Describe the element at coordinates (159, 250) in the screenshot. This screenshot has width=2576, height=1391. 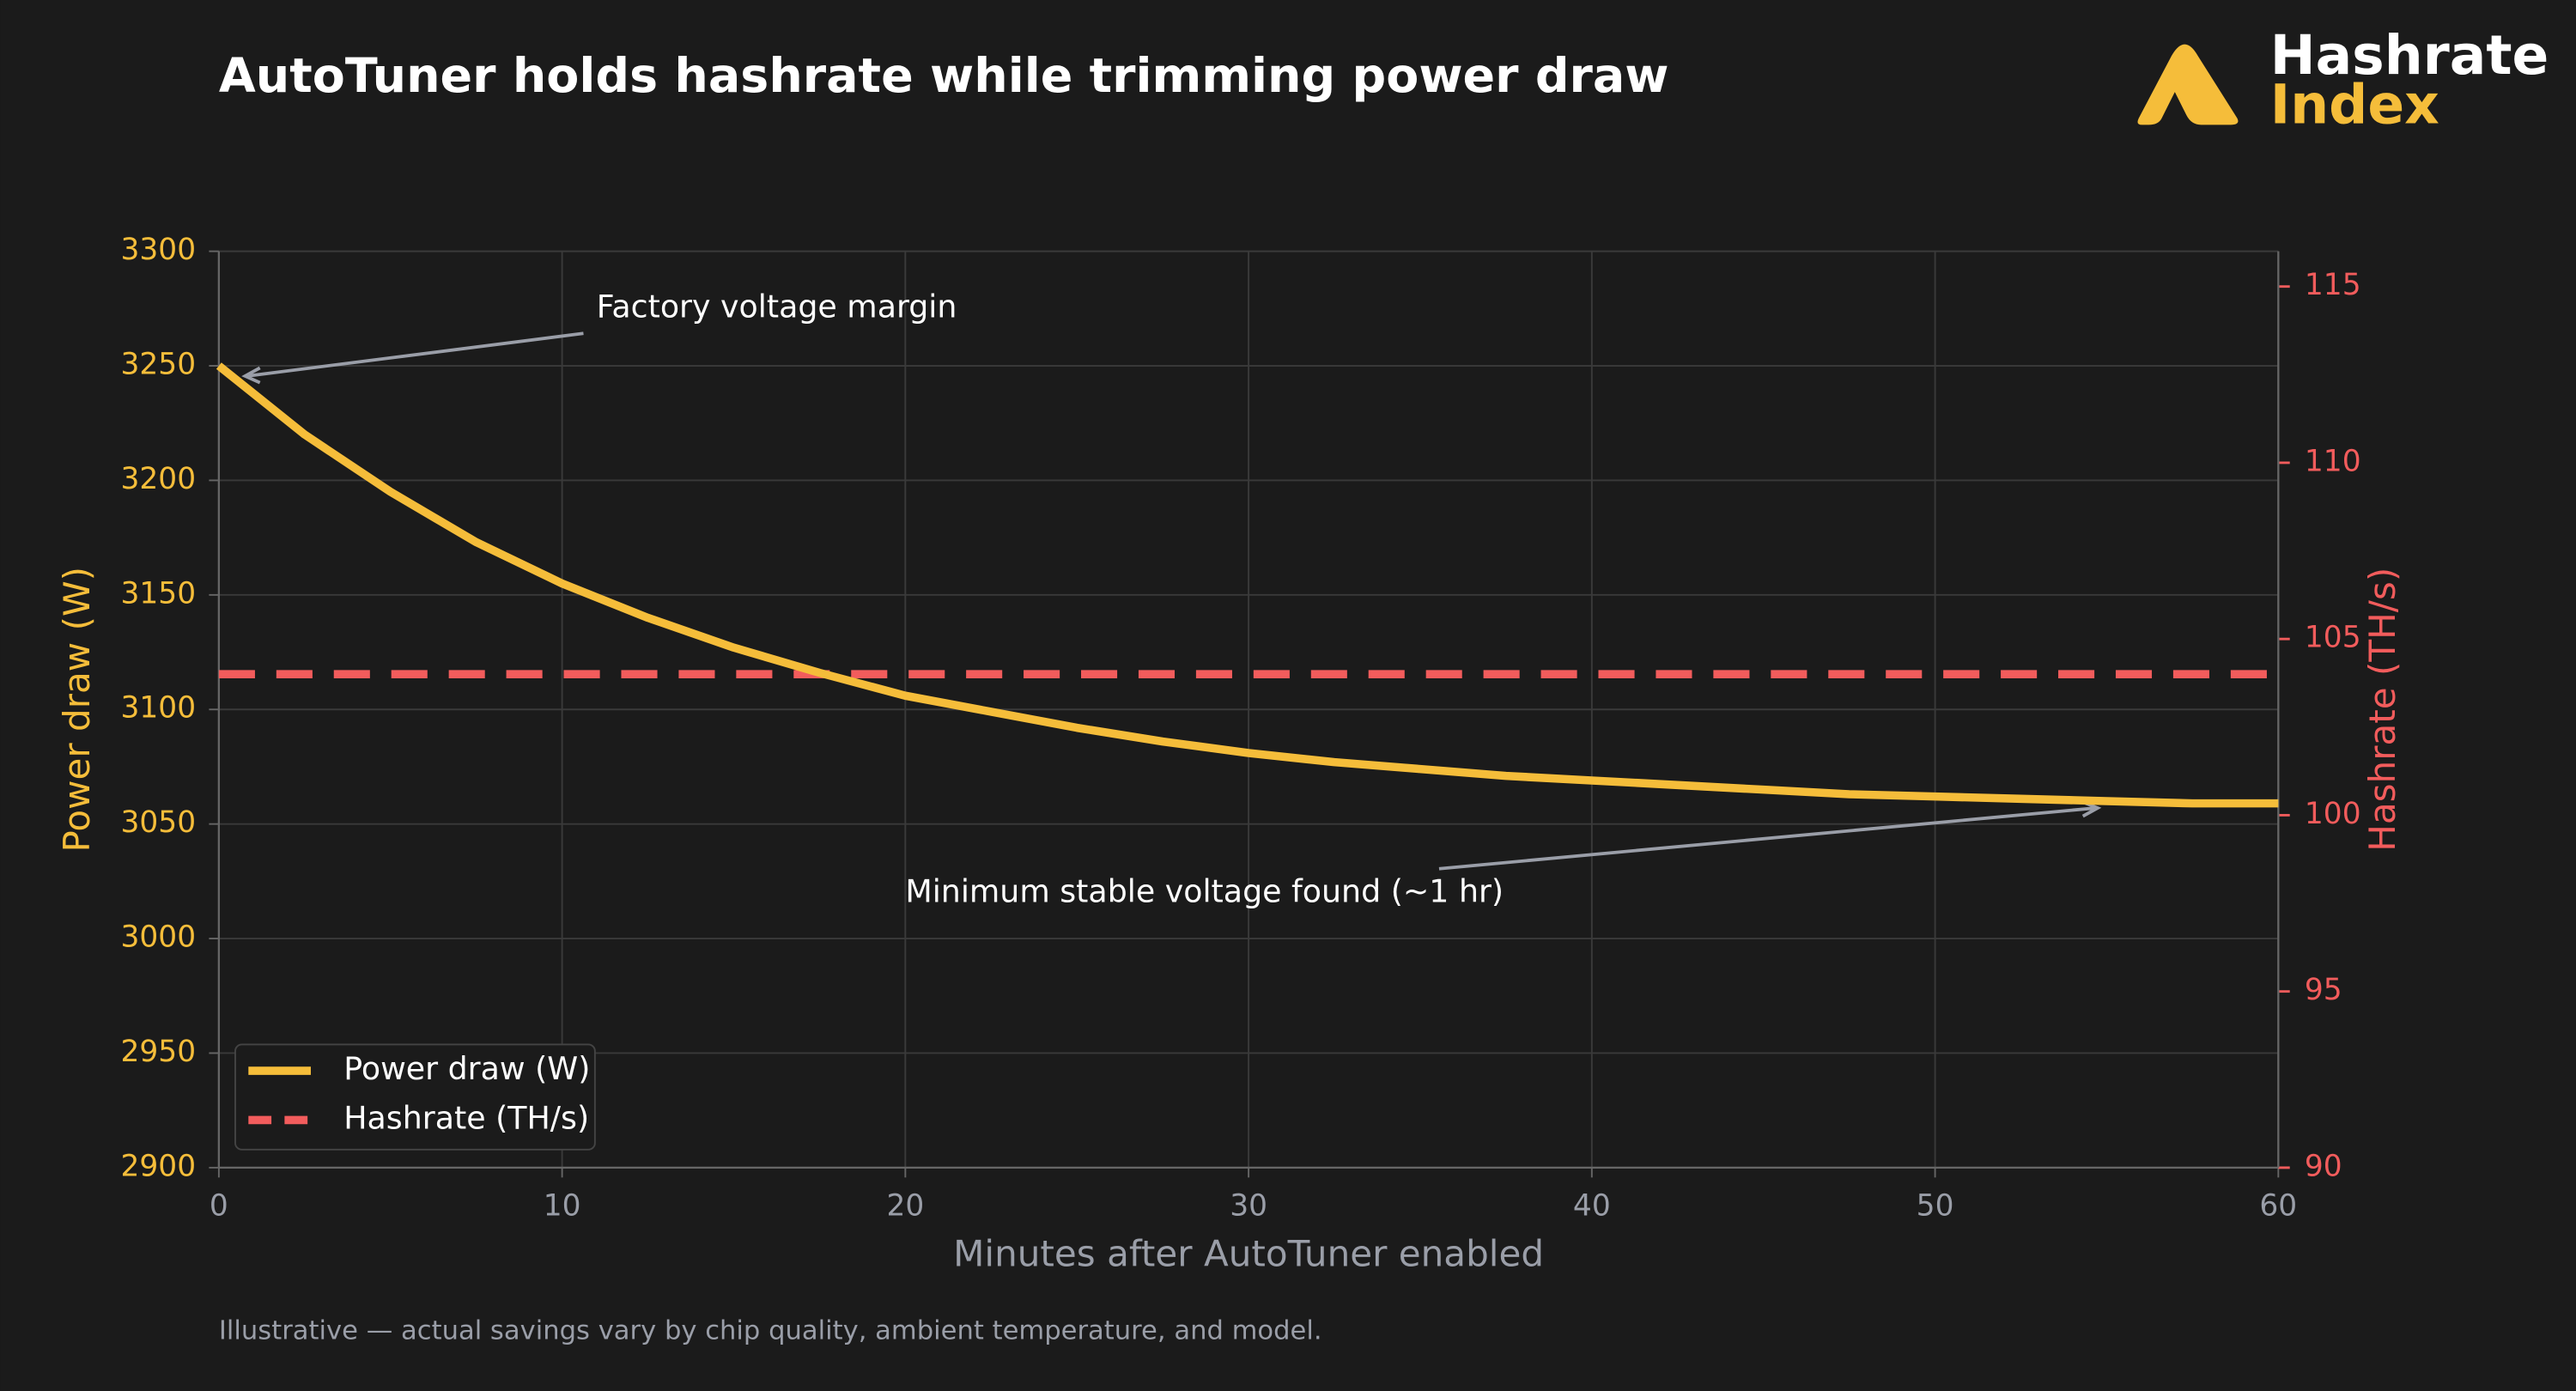
I see `y-tick-label: 3300` at that location.